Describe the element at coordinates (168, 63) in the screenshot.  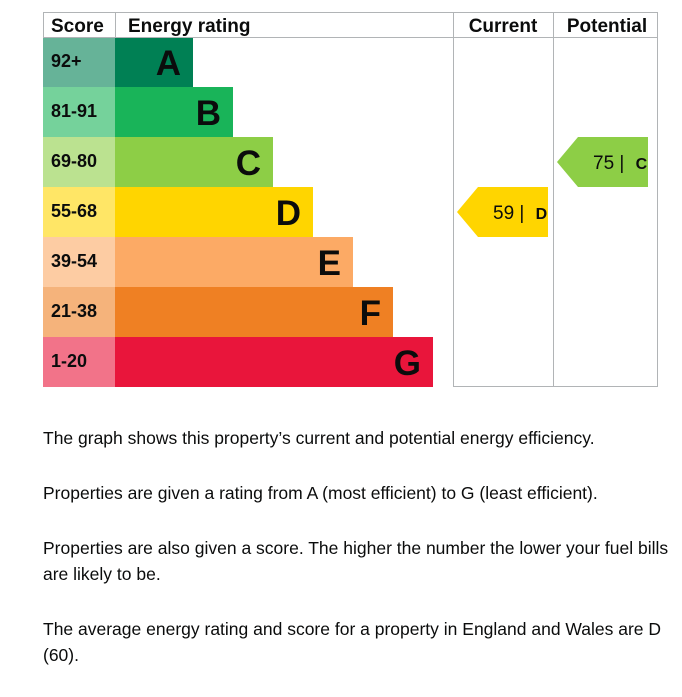
I see `rating-letter-a: A` at that location.